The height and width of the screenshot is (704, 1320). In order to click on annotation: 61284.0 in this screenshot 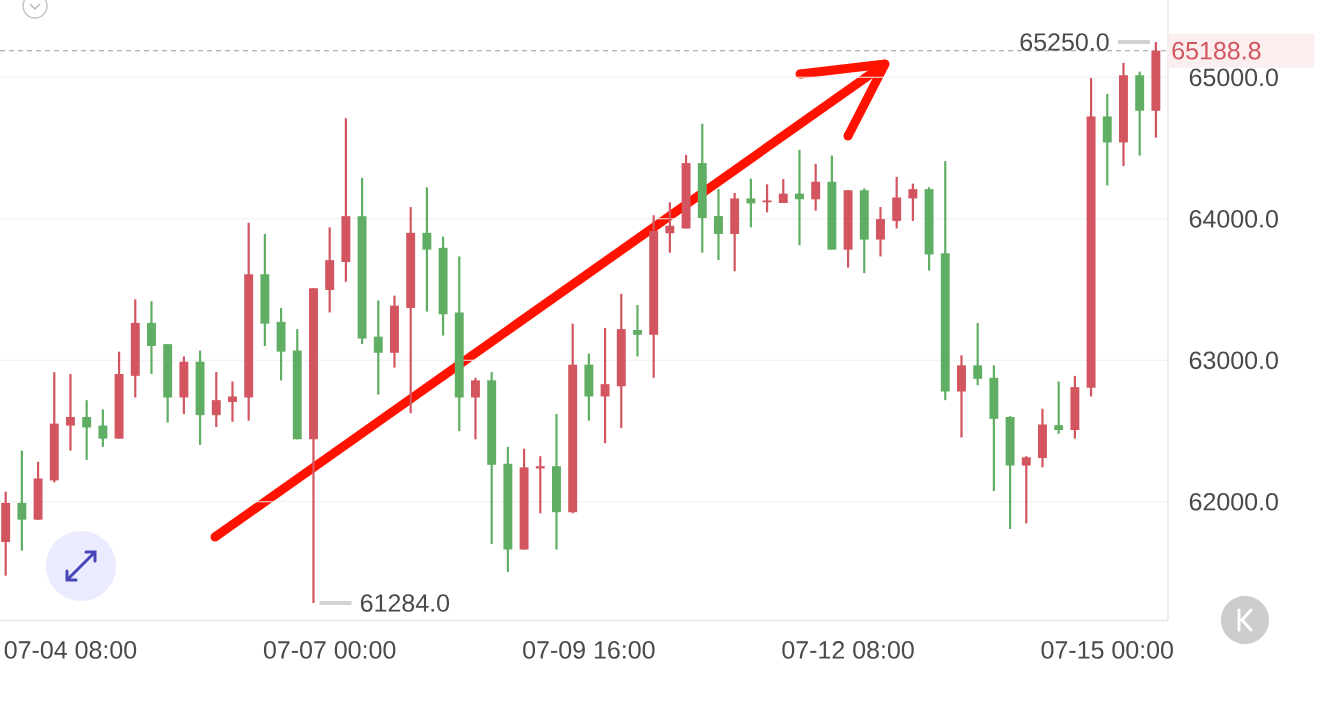, I will do `click(405, 603)`.